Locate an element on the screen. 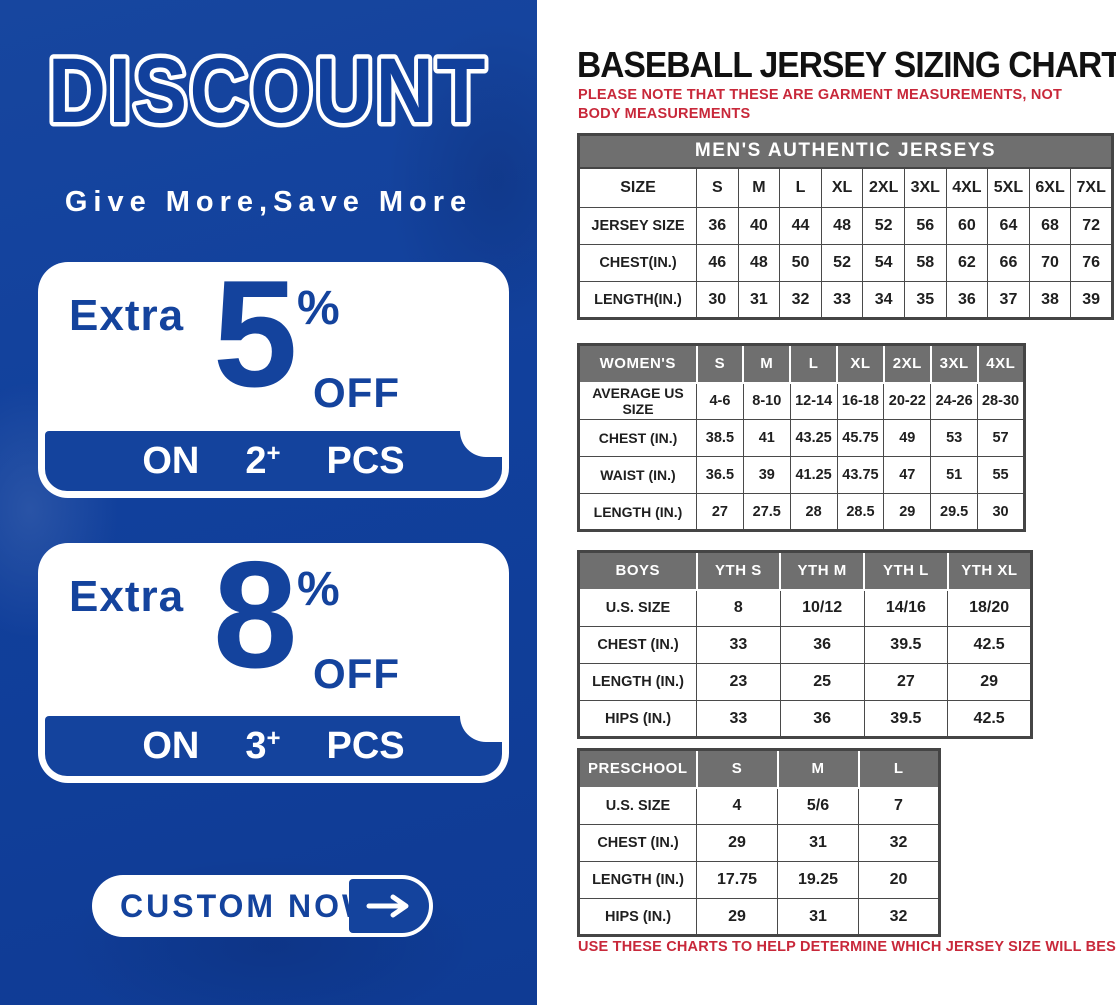 This screenshot has height=1005, width=1116. table-row: JERSEY SIZE 36 40 44 48 52 56 60 64 68 72 is located at coordinates (845, 226).